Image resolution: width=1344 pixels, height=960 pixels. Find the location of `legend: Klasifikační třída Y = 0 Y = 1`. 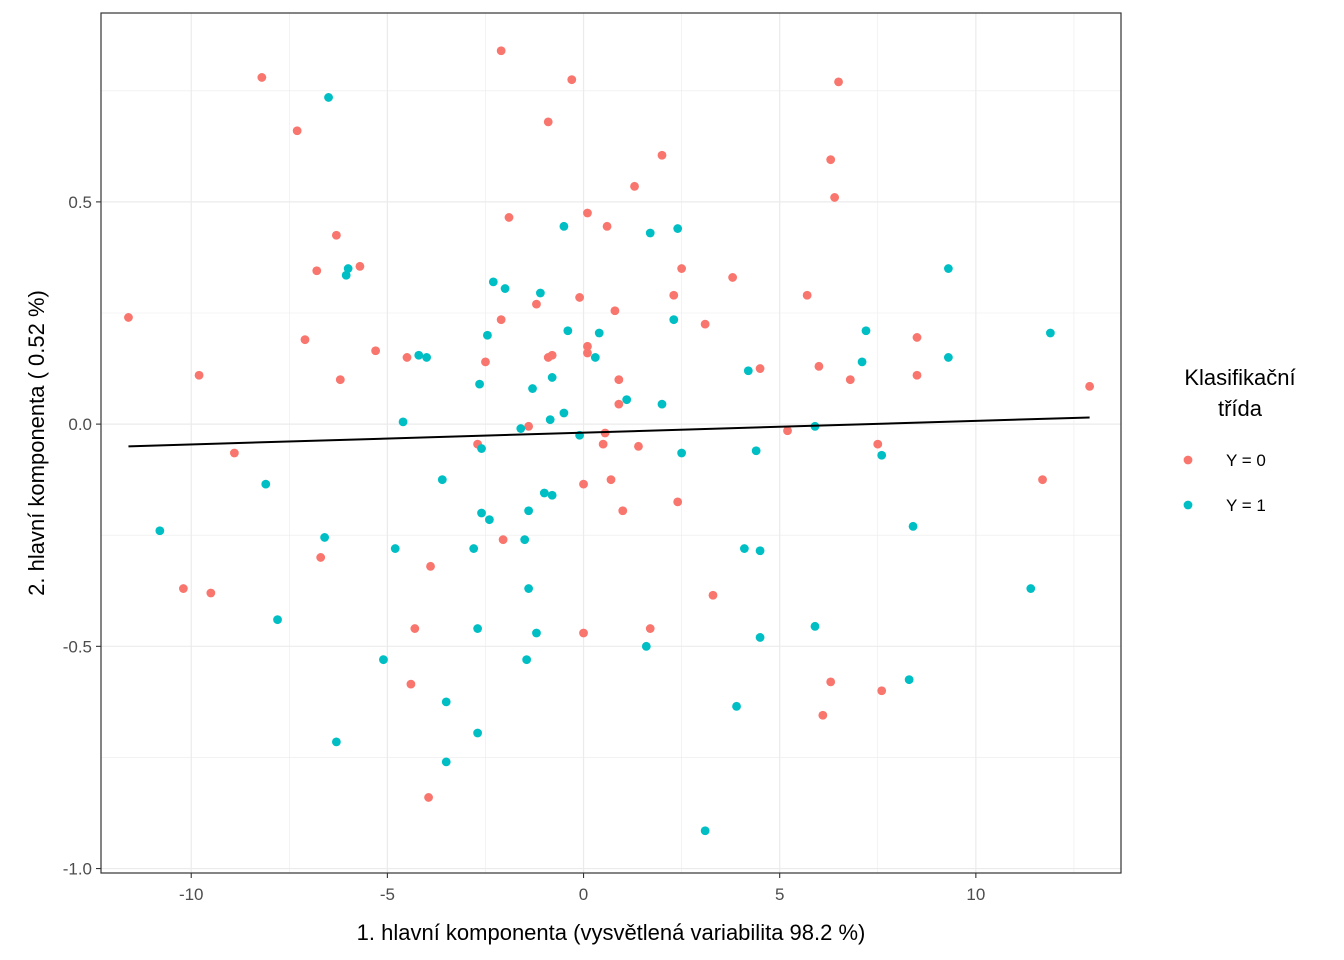

legend: Klasifikační třída Y = 0 Y = 1 is located at coordinates (1239, 440).